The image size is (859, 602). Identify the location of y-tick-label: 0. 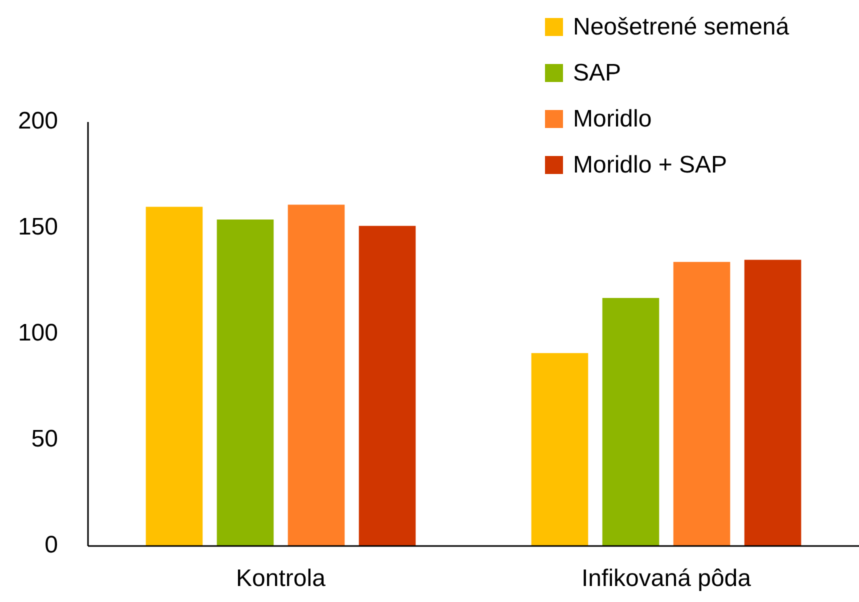
(51, 544).